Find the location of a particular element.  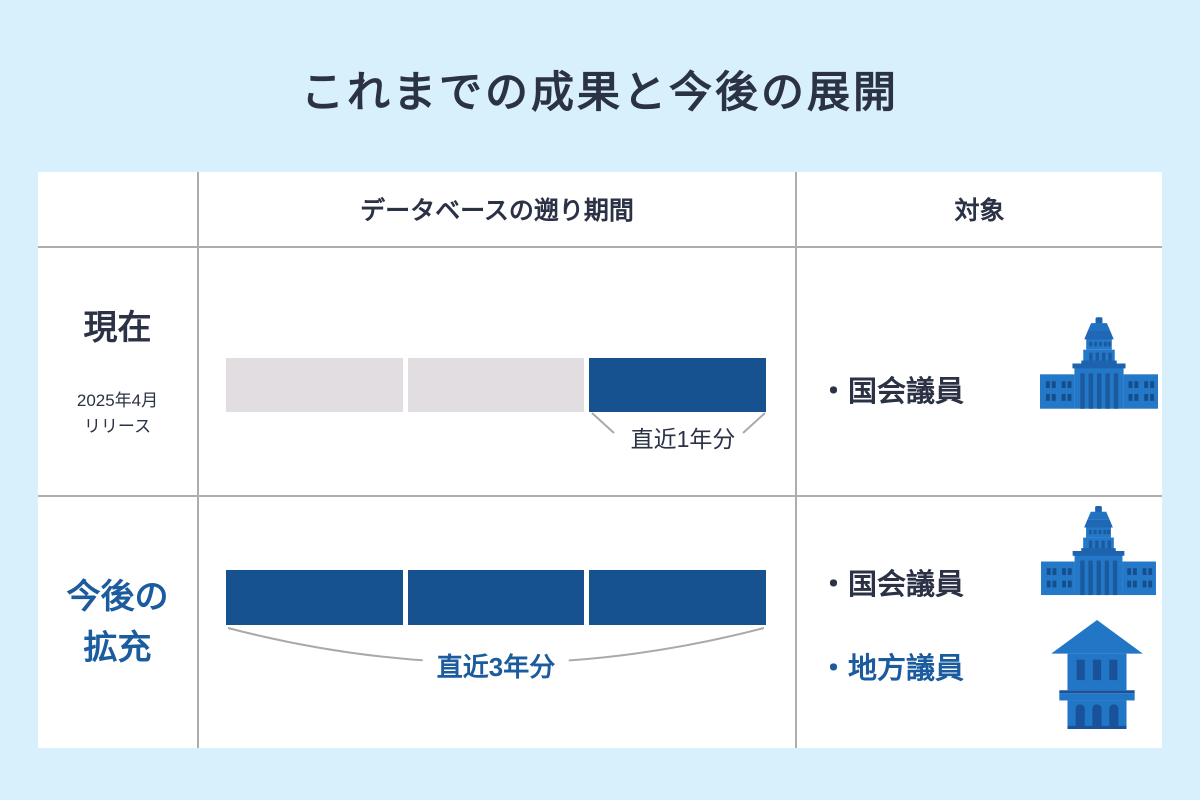

timeline-bar-current is located at coordinates (496, 385).